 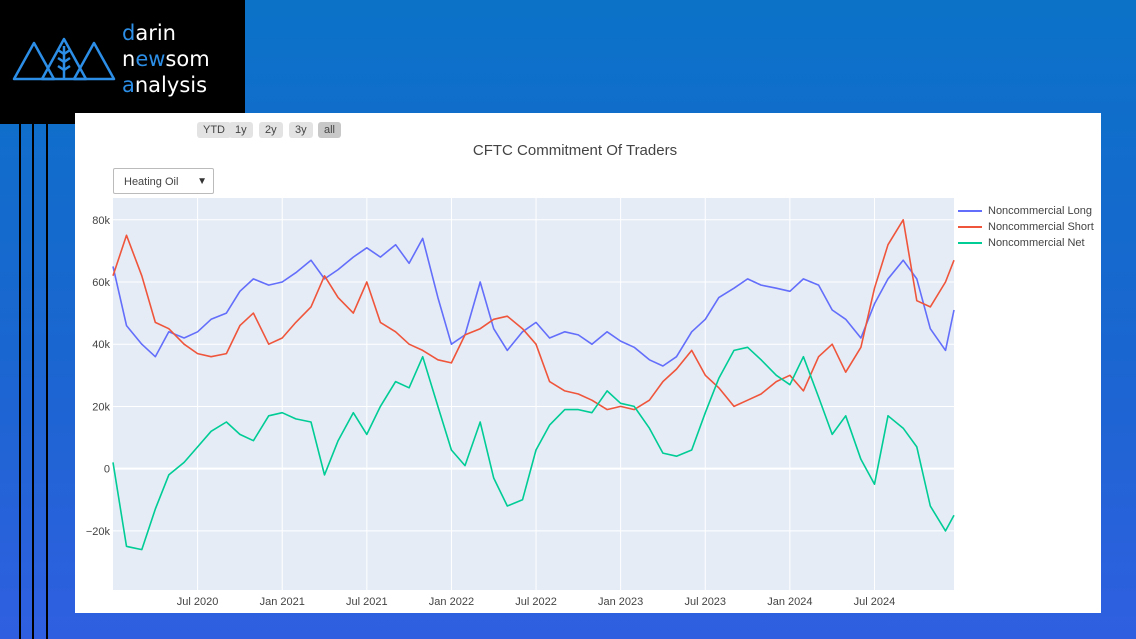 I want to click on x-tick-label: Jul 2021, so click(x=367, y=602).